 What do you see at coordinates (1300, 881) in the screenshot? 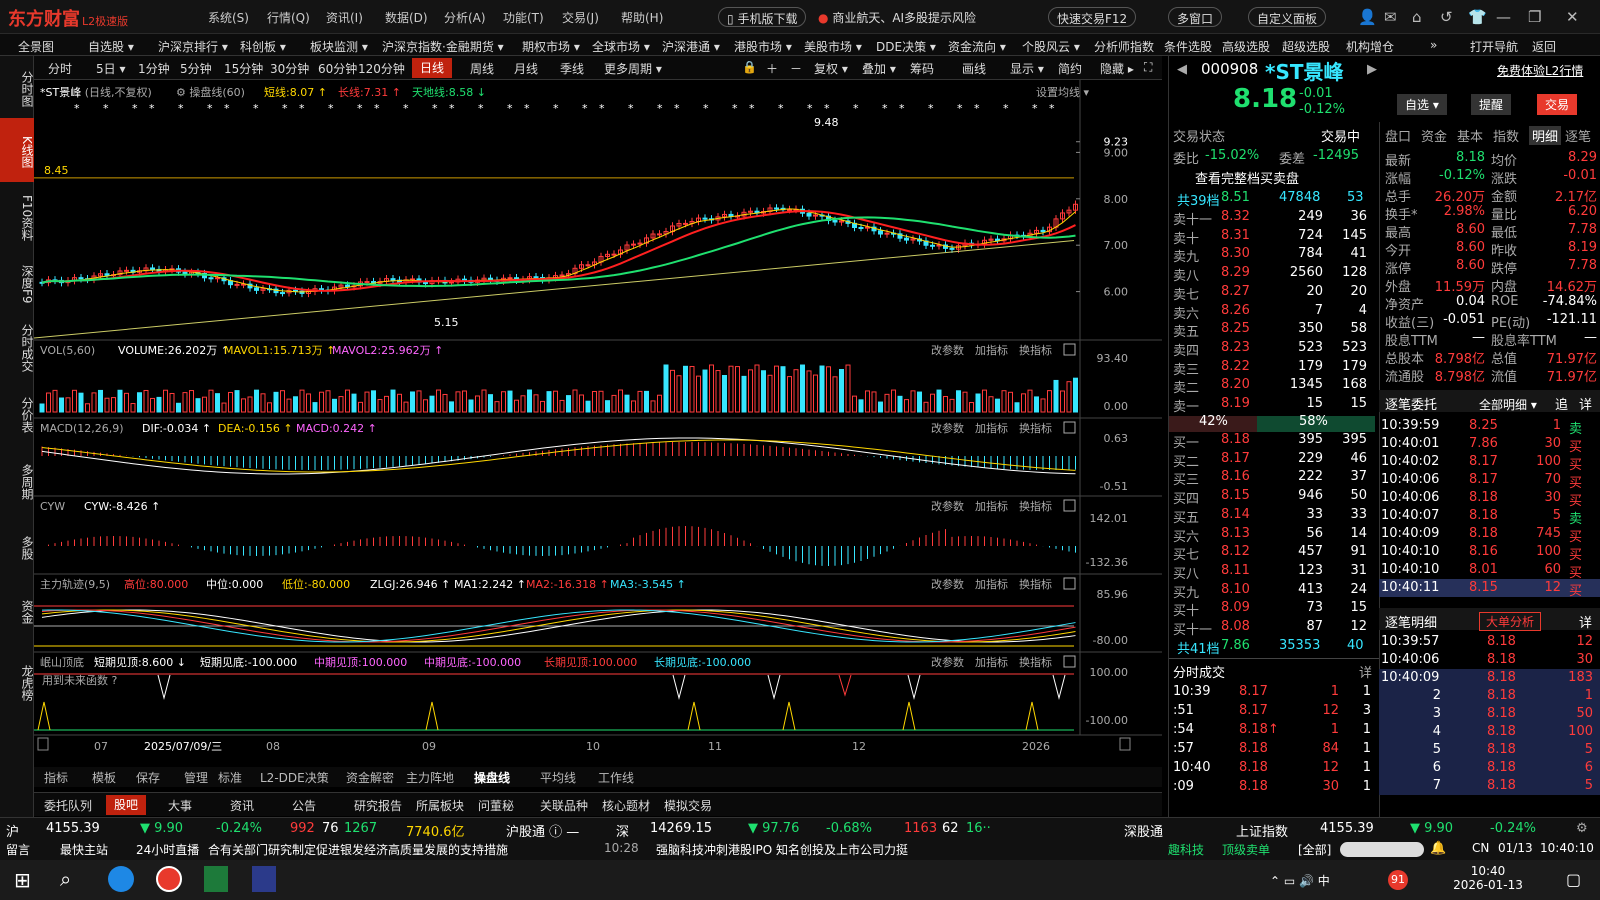
I see `tray-icons: ⌃ ▭ 🔊 中` at bounding box center [1300, 881].